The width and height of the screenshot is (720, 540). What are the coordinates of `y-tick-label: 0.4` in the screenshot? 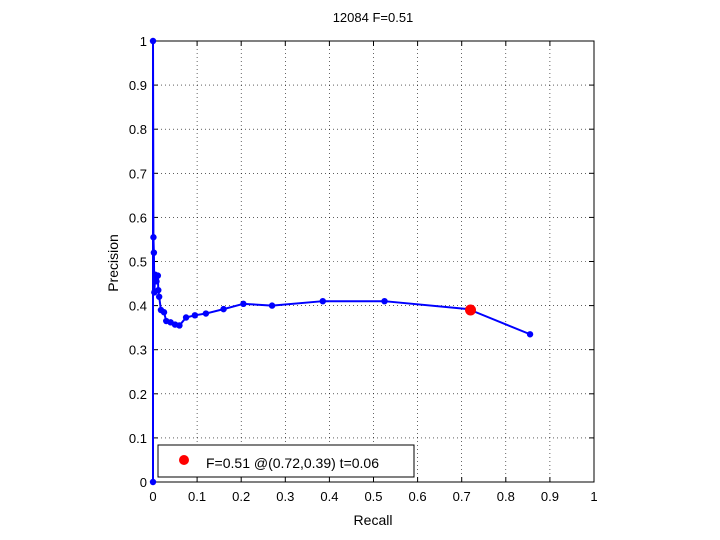 It's located at (138, 306).